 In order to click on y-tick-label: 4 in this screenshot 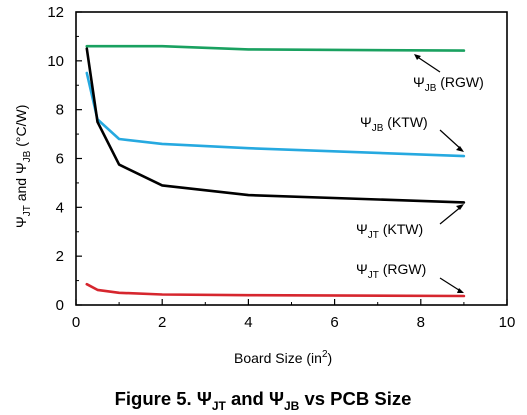, I will do `click(60, 207)`.